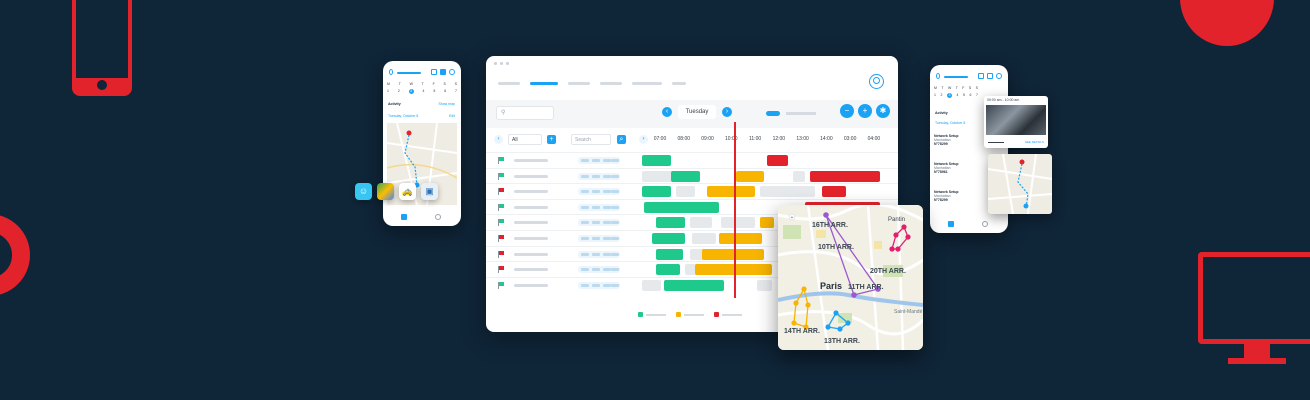 The width and height of the screenshot is (1310, 400). Describe the element at coordinates (429, 191) in the screenshot. I see `mappy-icon: ▣` at that location.